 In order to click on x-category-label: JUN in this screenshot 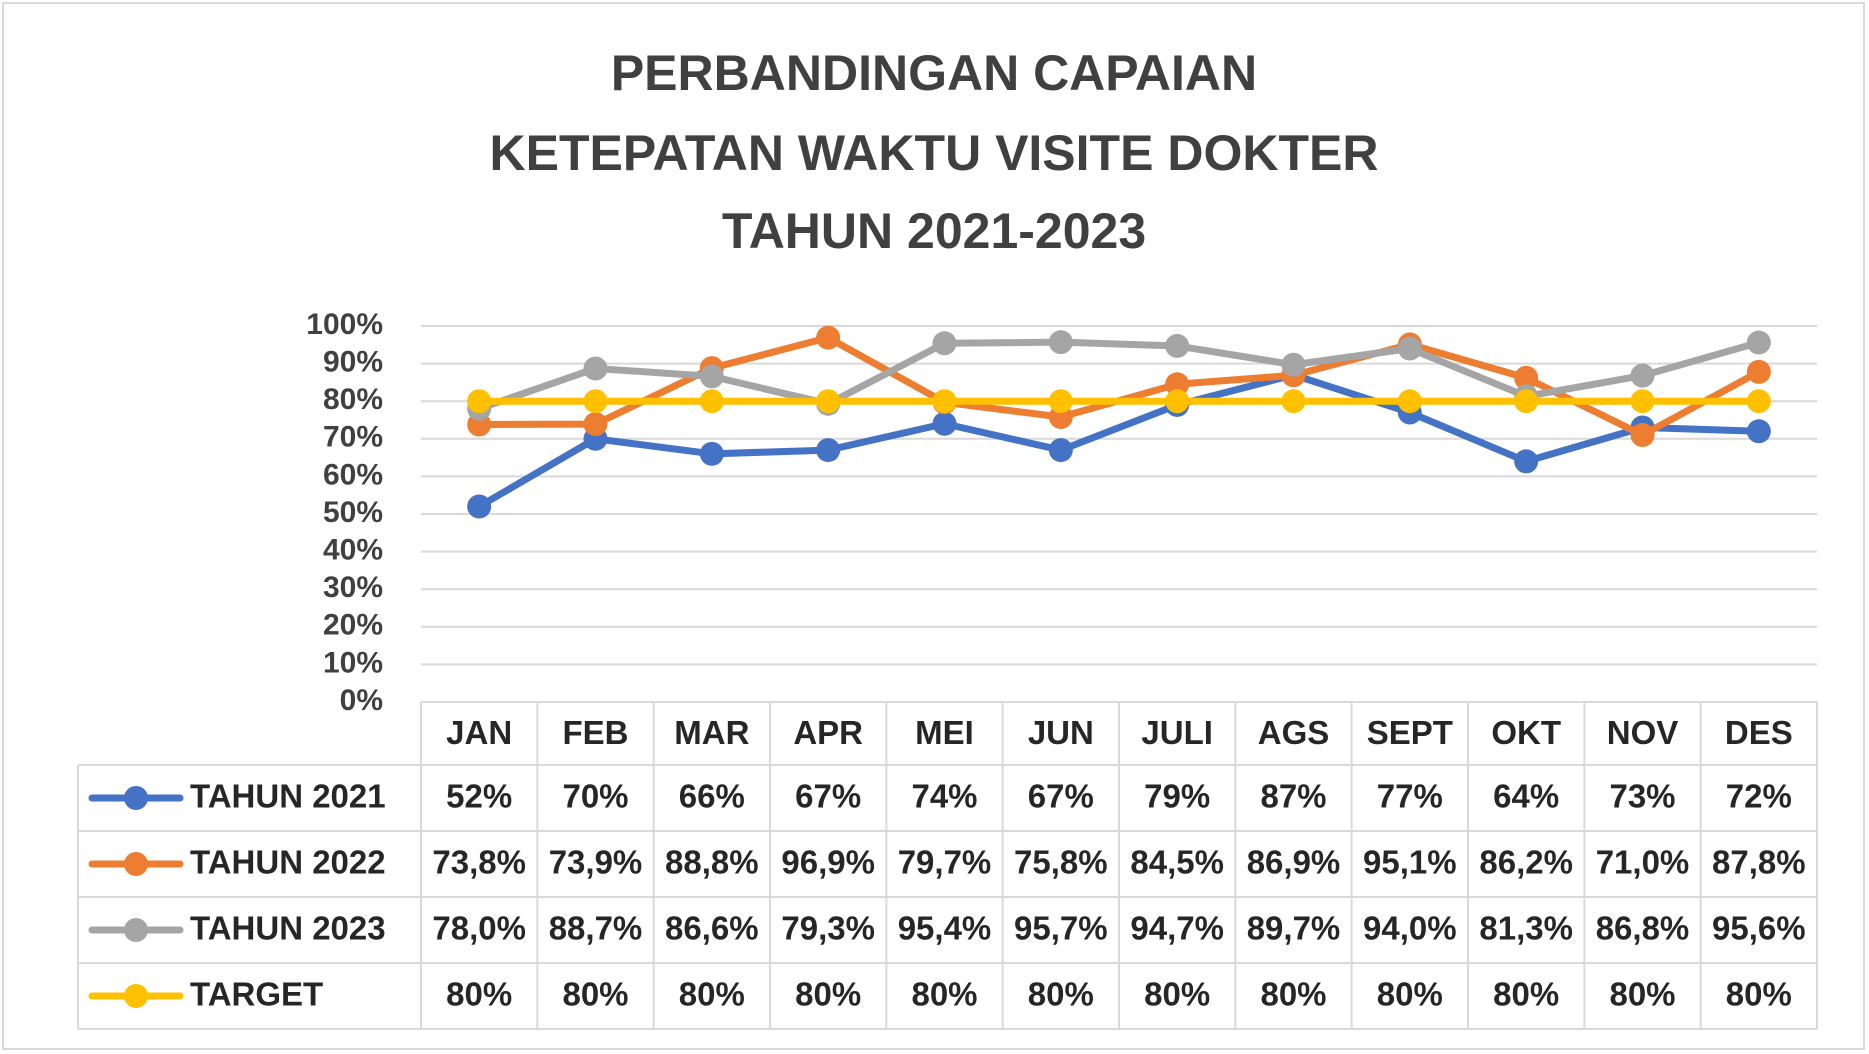, I will do `click(1061, 732)`.